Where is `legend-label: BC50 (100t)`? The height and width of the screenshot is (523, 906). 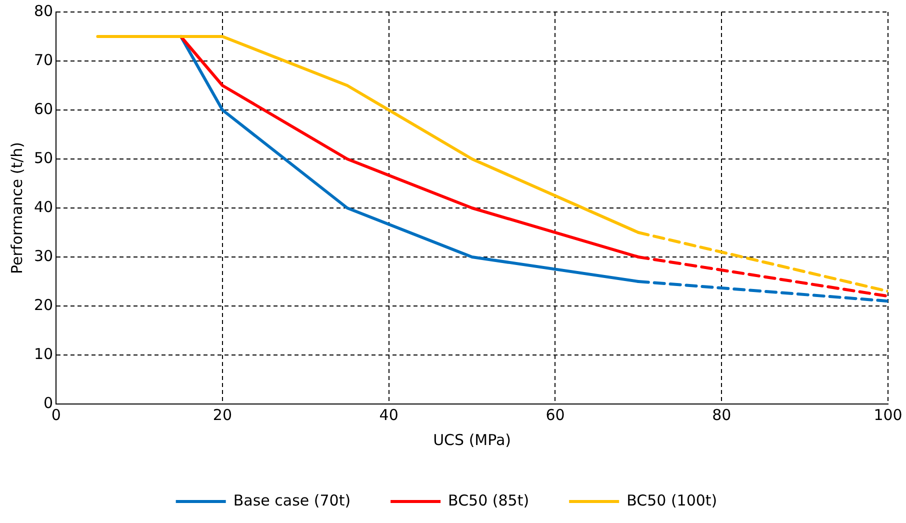 legend-label: BC50 (100t) is located at coordinates (672, 500).